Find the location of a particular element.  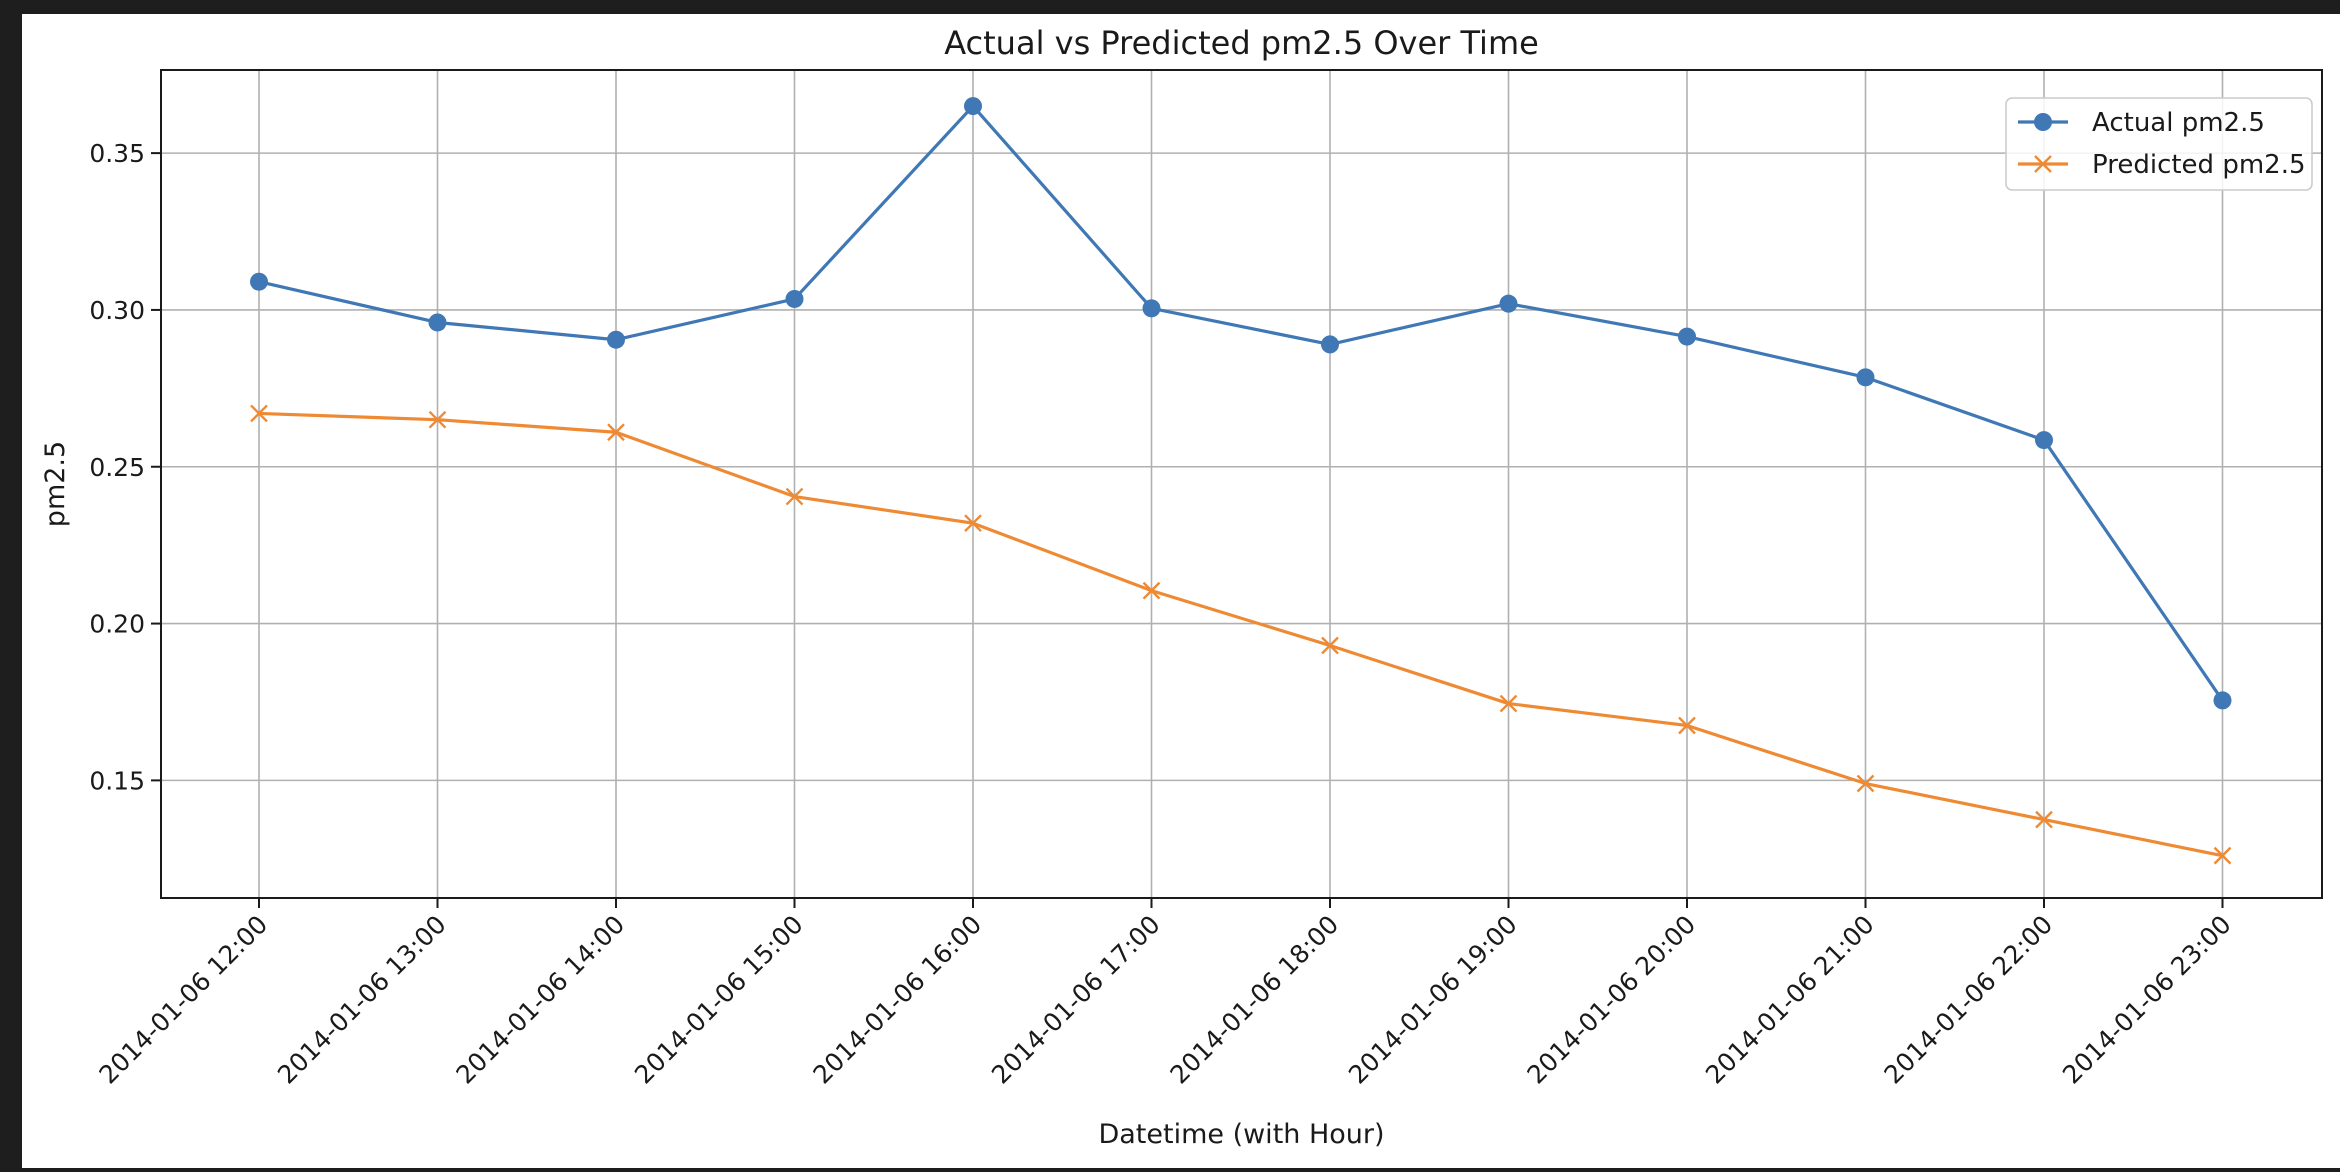

x-axis-title: Datetime (with Hour) is located at coordinates (1241, 1134).